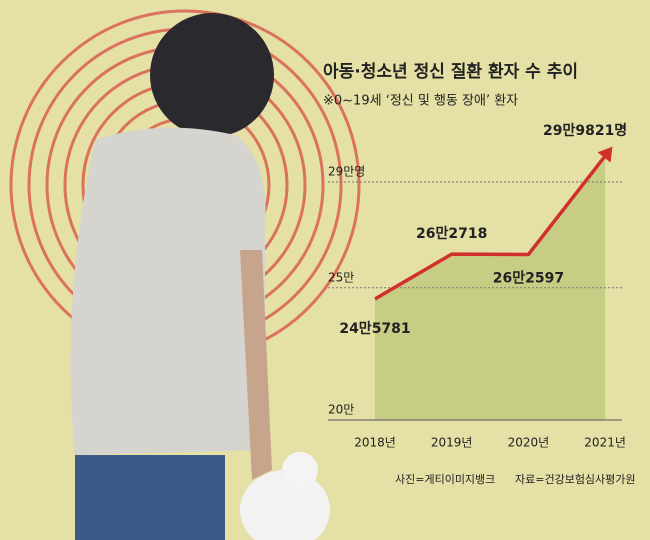  I want to click on data-label: 24만5781, so click(374, 329).